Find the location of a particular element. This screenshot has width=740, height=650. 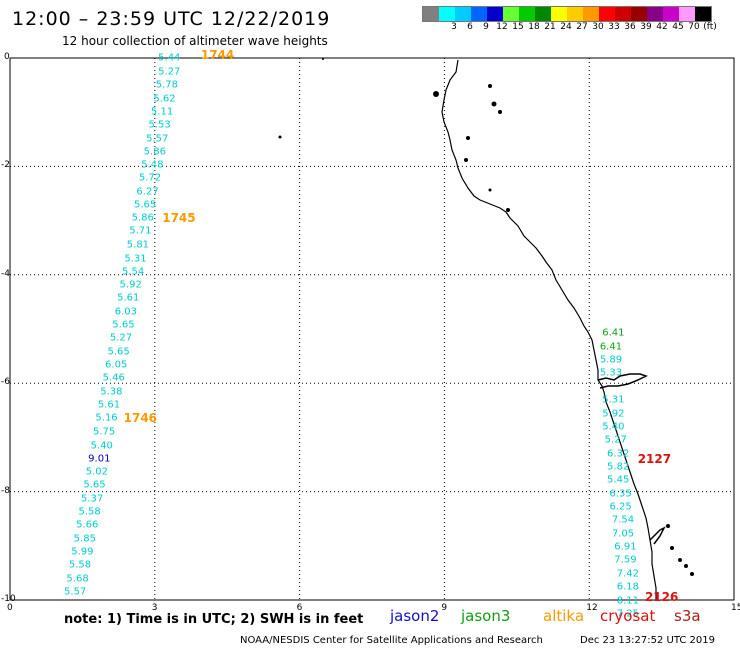

legend-cryosat: cryosat is located at coordinates (628, 616).